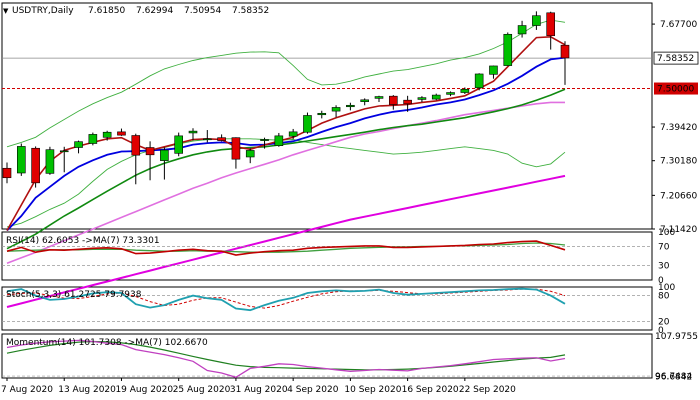 The height and width of the screenshot is (400, 700). What do you see at coordinates (678, 128) in the screenshot?
I see `price-tick-label: 7.39420` at bounding box center [678, 128].